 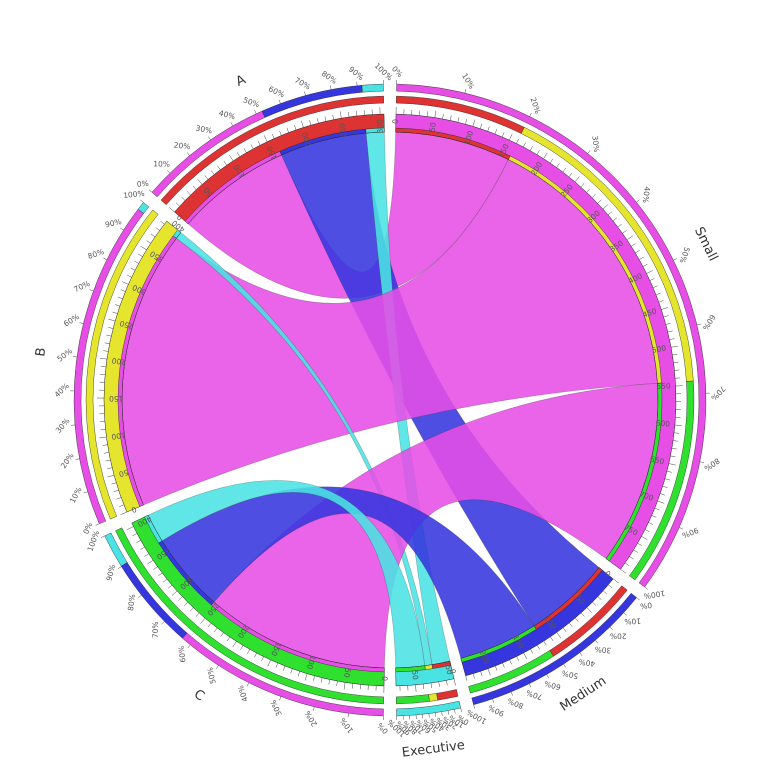 I want to click on tick-label-small: 500, so click(x=659, y=349).